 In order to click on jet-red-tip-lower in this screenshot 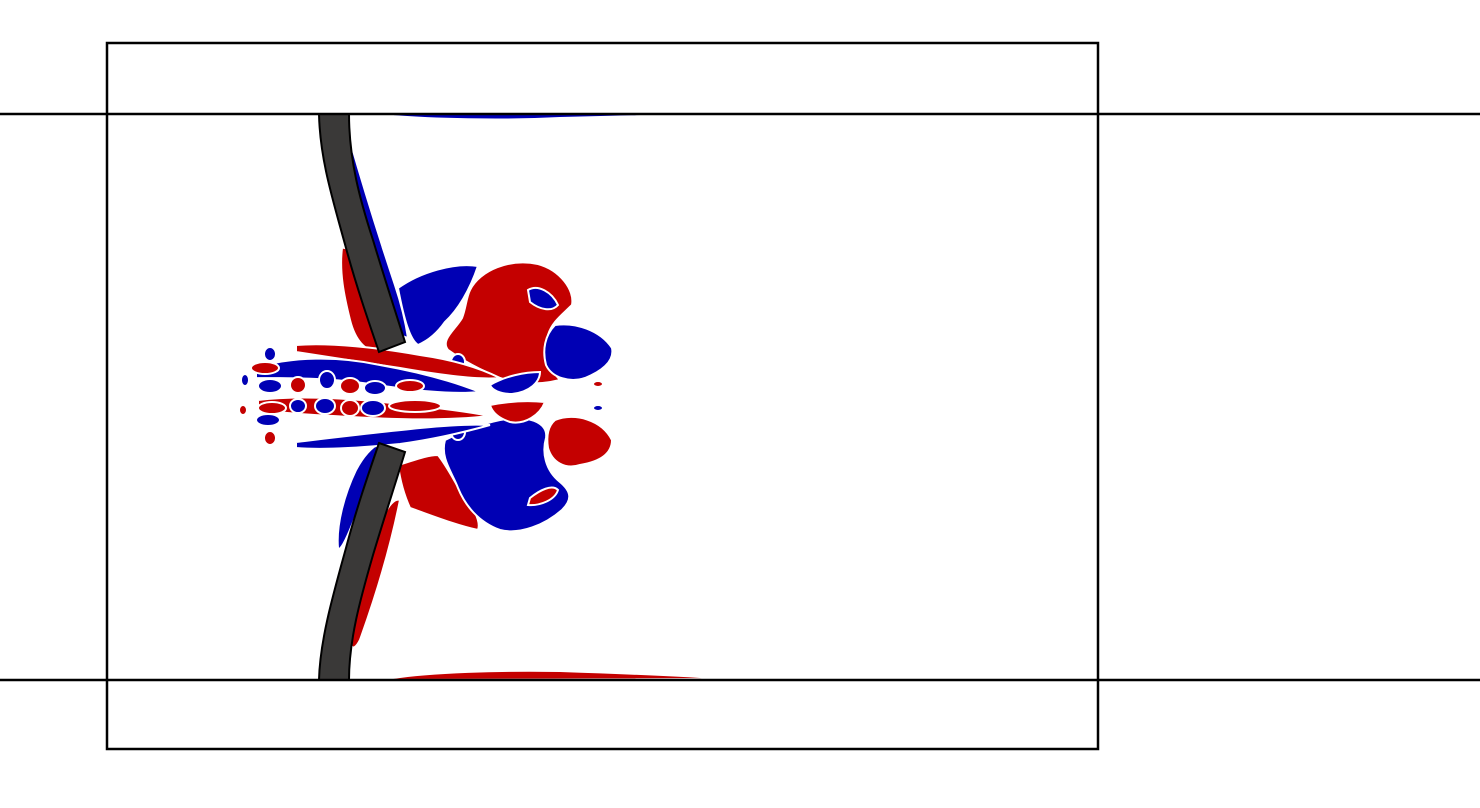, I will do `click(517, 412)`.